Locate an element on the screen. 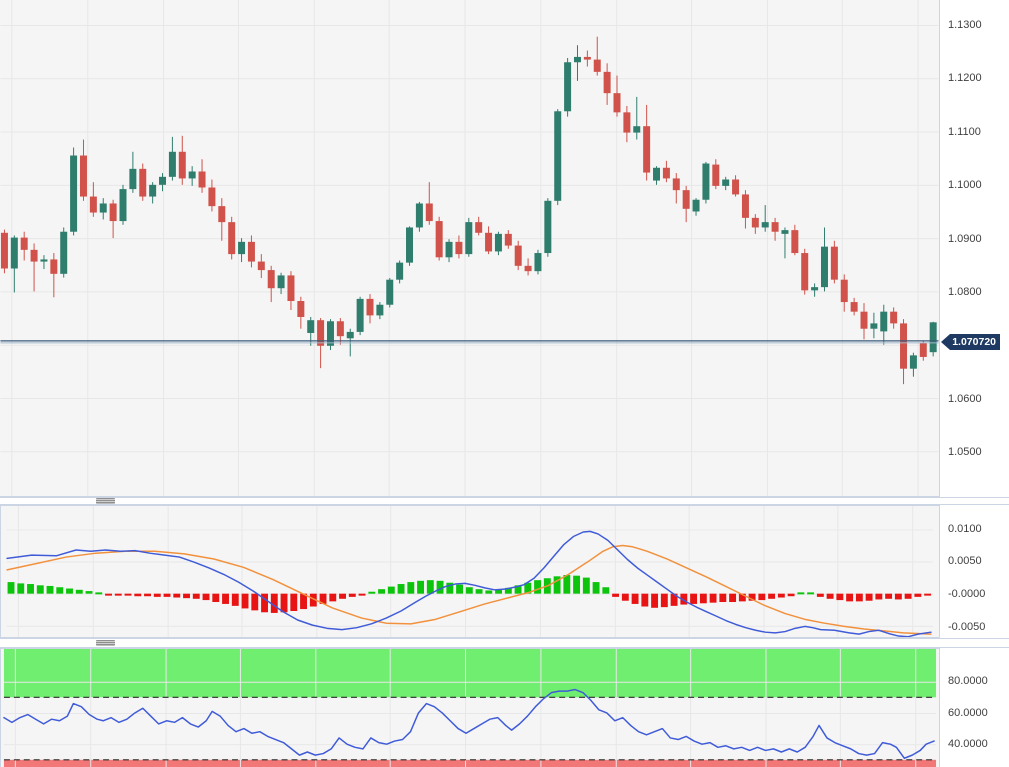 This screenshot has width=1009, height=767. overbought-band is located at coordinates (470, 673).